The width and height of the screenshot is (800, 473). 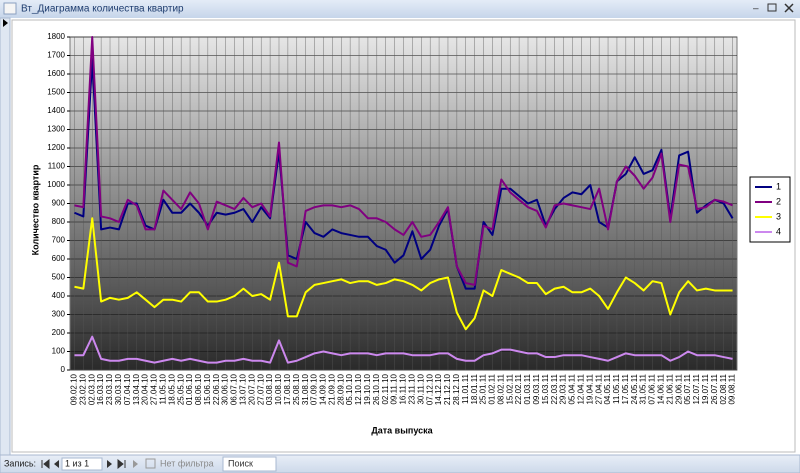 I want to click on x-tick-label: 11.01.11, so click(x=465, y=388).